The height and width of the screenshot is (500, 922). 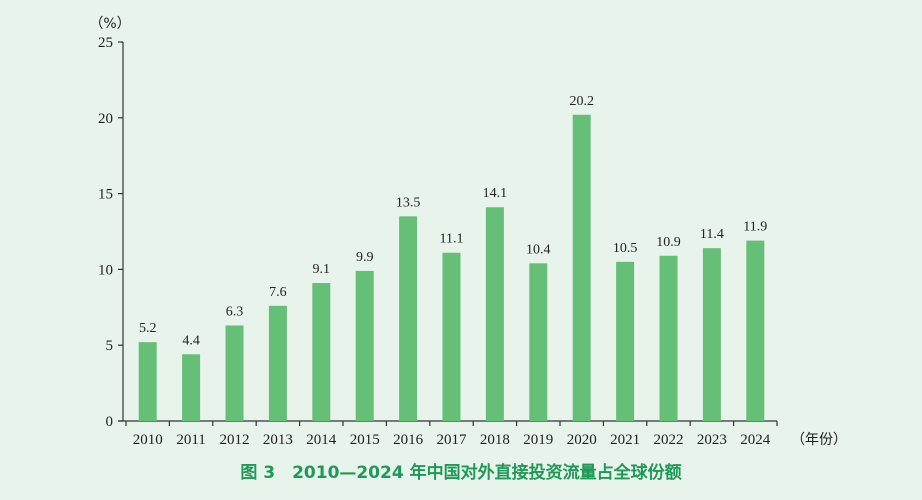 What do you see at coordinates (365, 440) in the screenshot?
I see `x-tick-label: 2015` at bounding box center [365, 440].